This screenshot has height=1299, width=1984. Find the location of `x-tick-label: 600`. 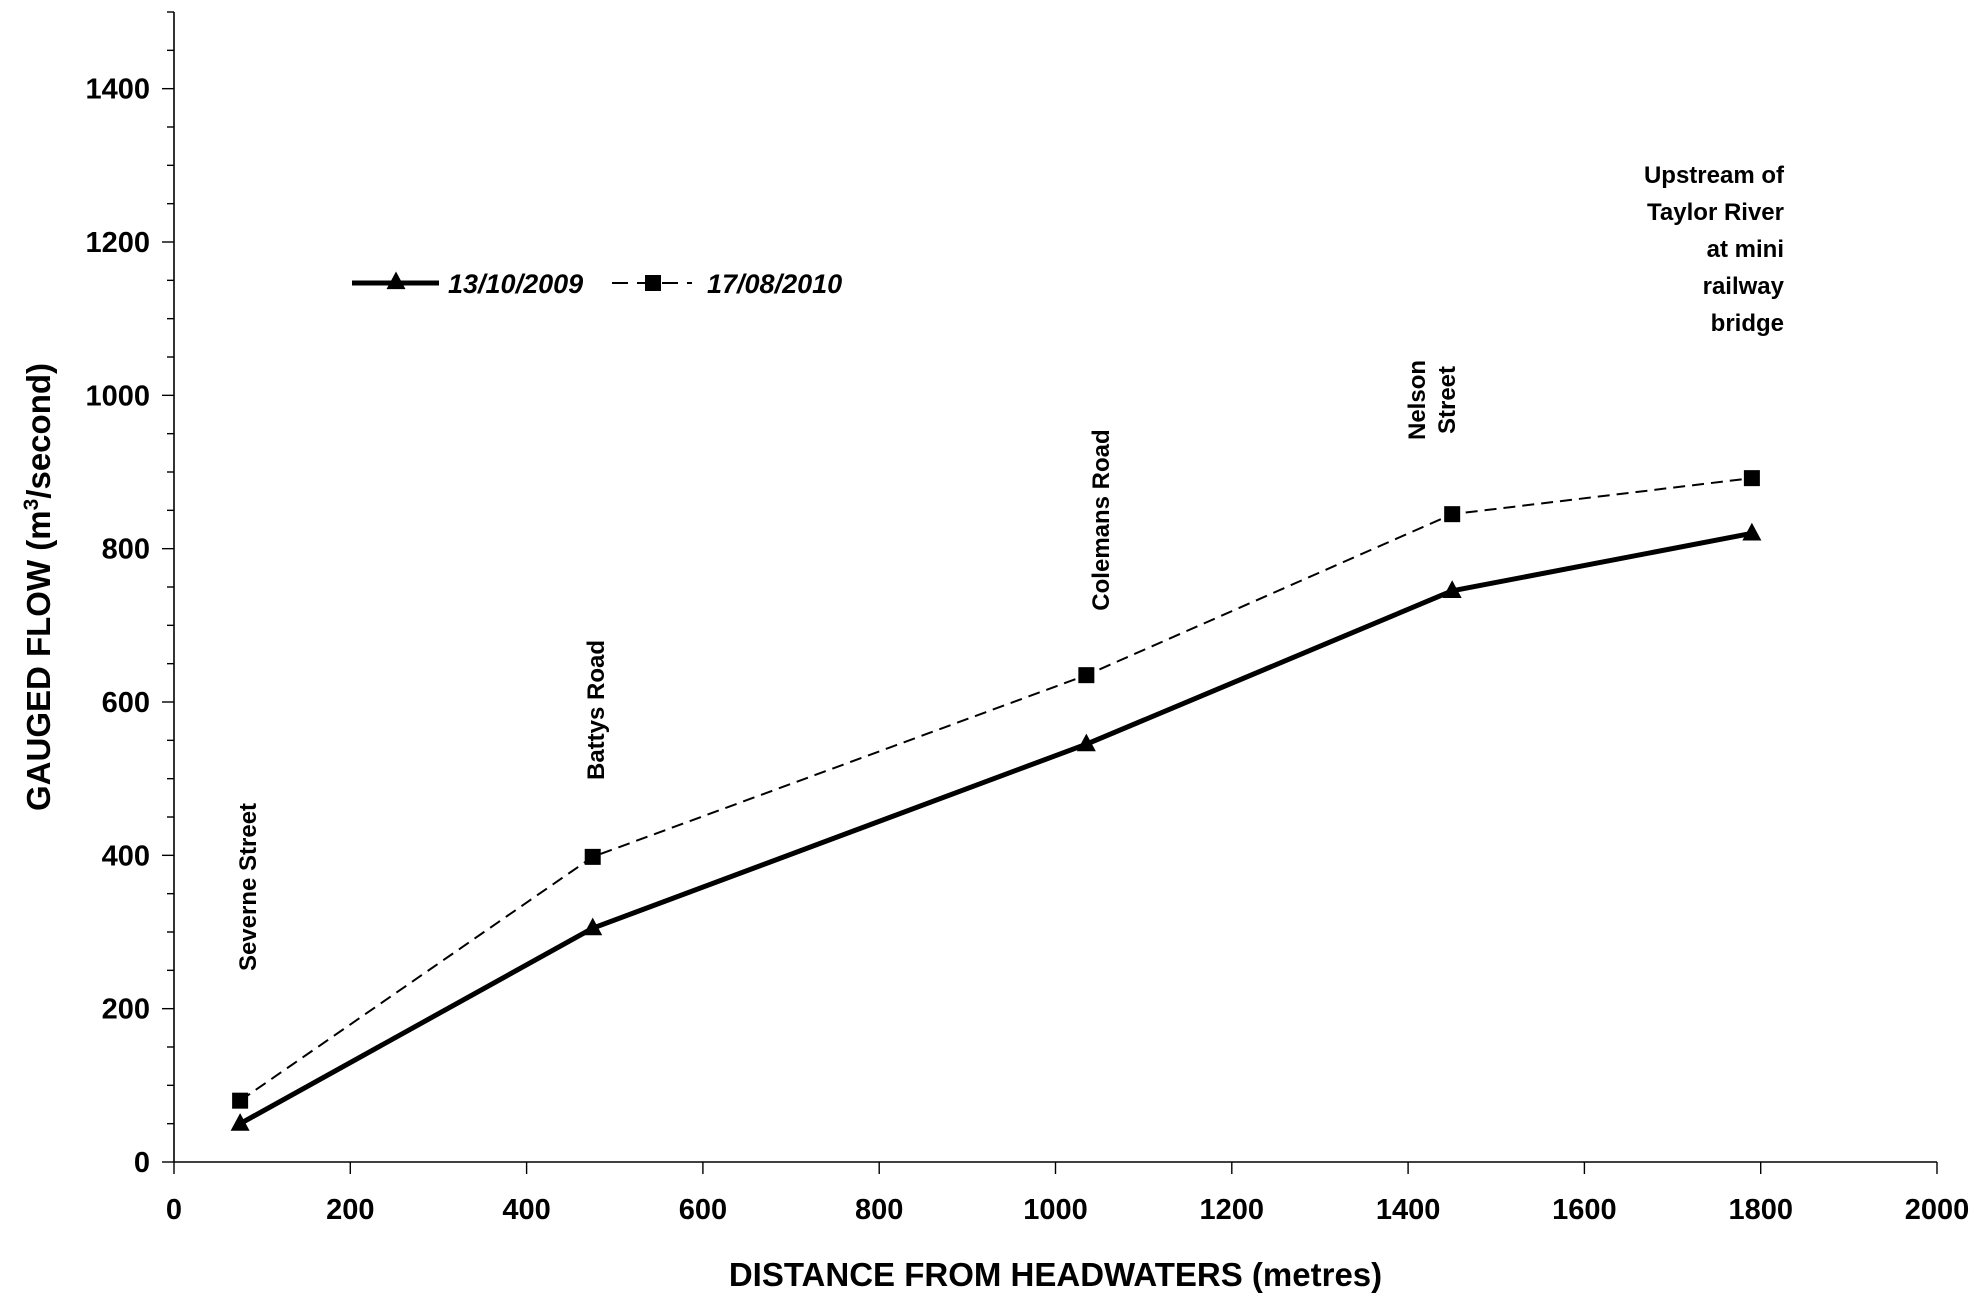

x-tick-label: 600 is located at coordinates (703, 1210).